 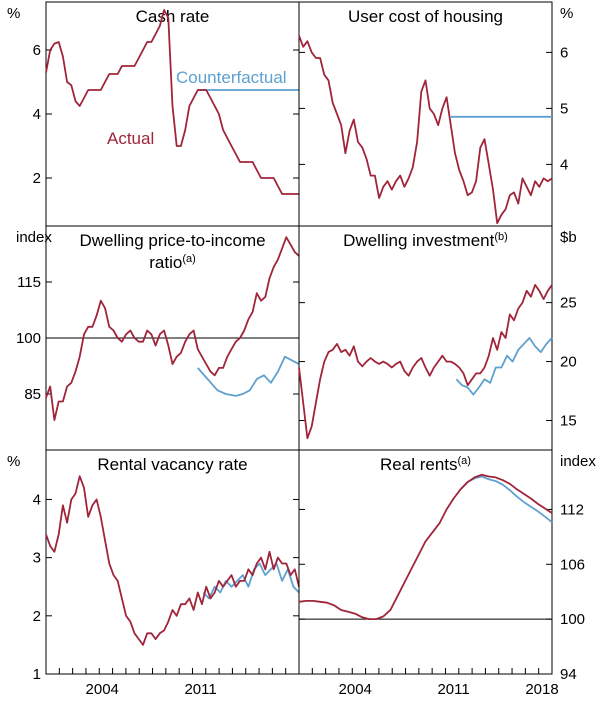 What do you see at coordinates (541, 689) in the screenshot?
I see `x-tick-label: 2018` at bounding box center [541, 689].